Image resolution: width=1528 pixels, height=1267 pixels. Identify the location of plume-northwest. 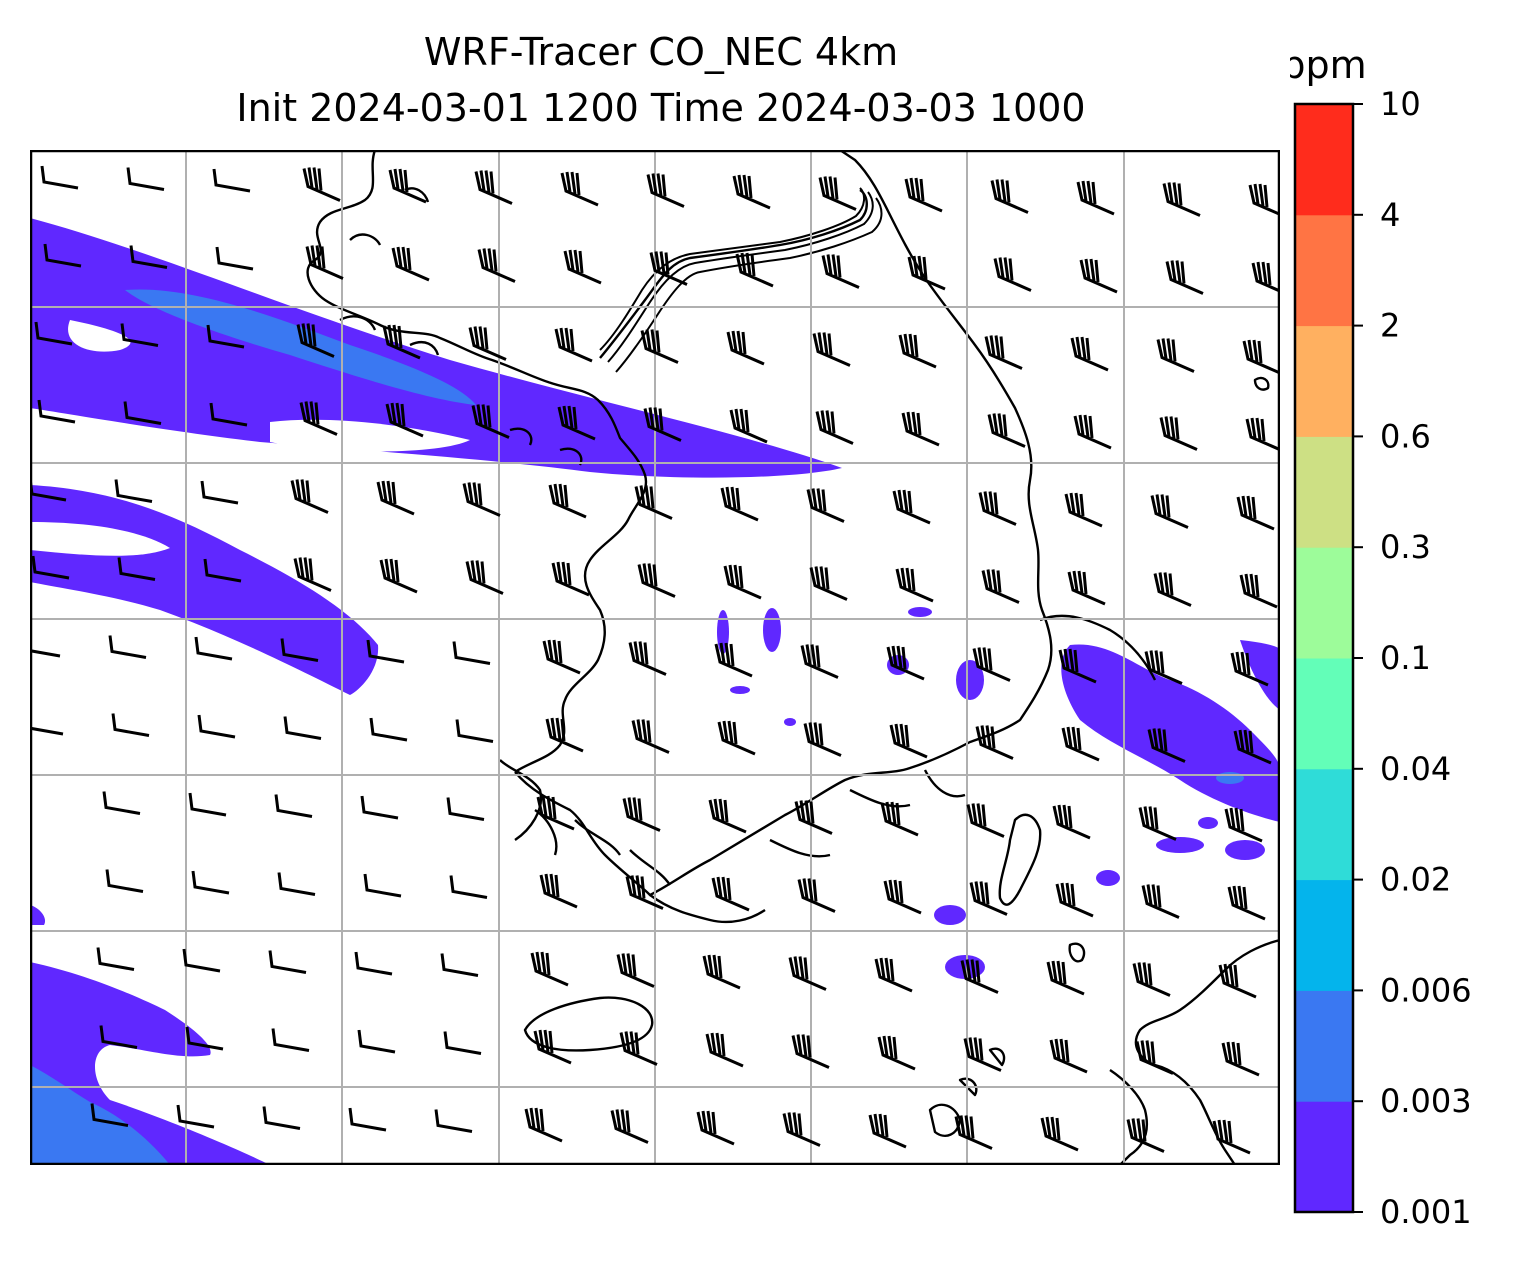
(436, 348).